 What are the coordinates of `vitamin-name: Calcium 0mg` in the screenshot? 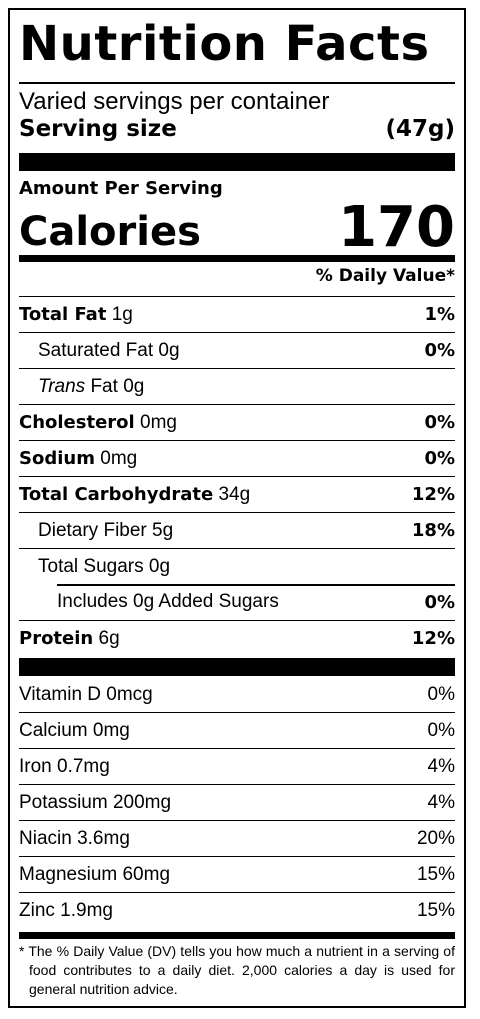 It's located at (74, 730).